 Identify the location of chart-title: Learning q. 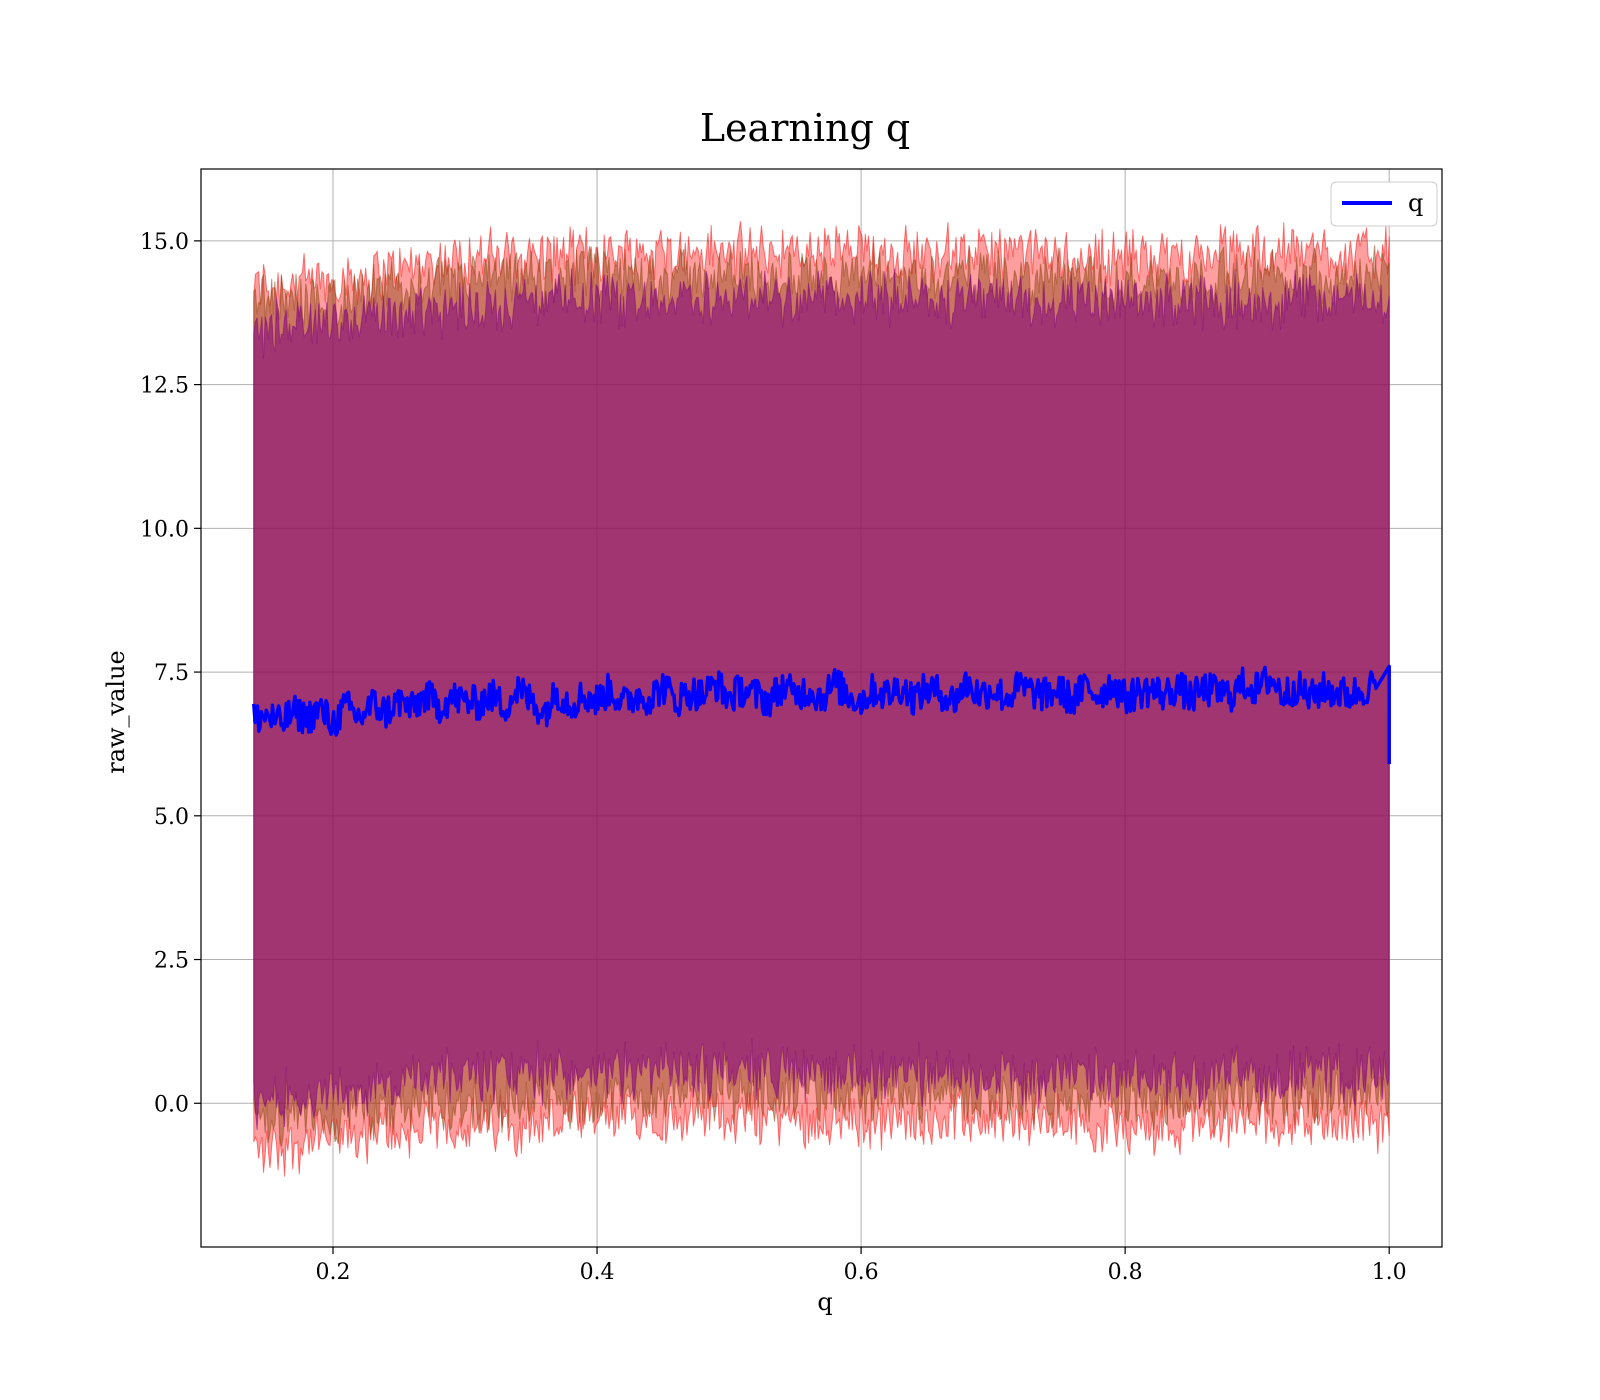
(805, 128).